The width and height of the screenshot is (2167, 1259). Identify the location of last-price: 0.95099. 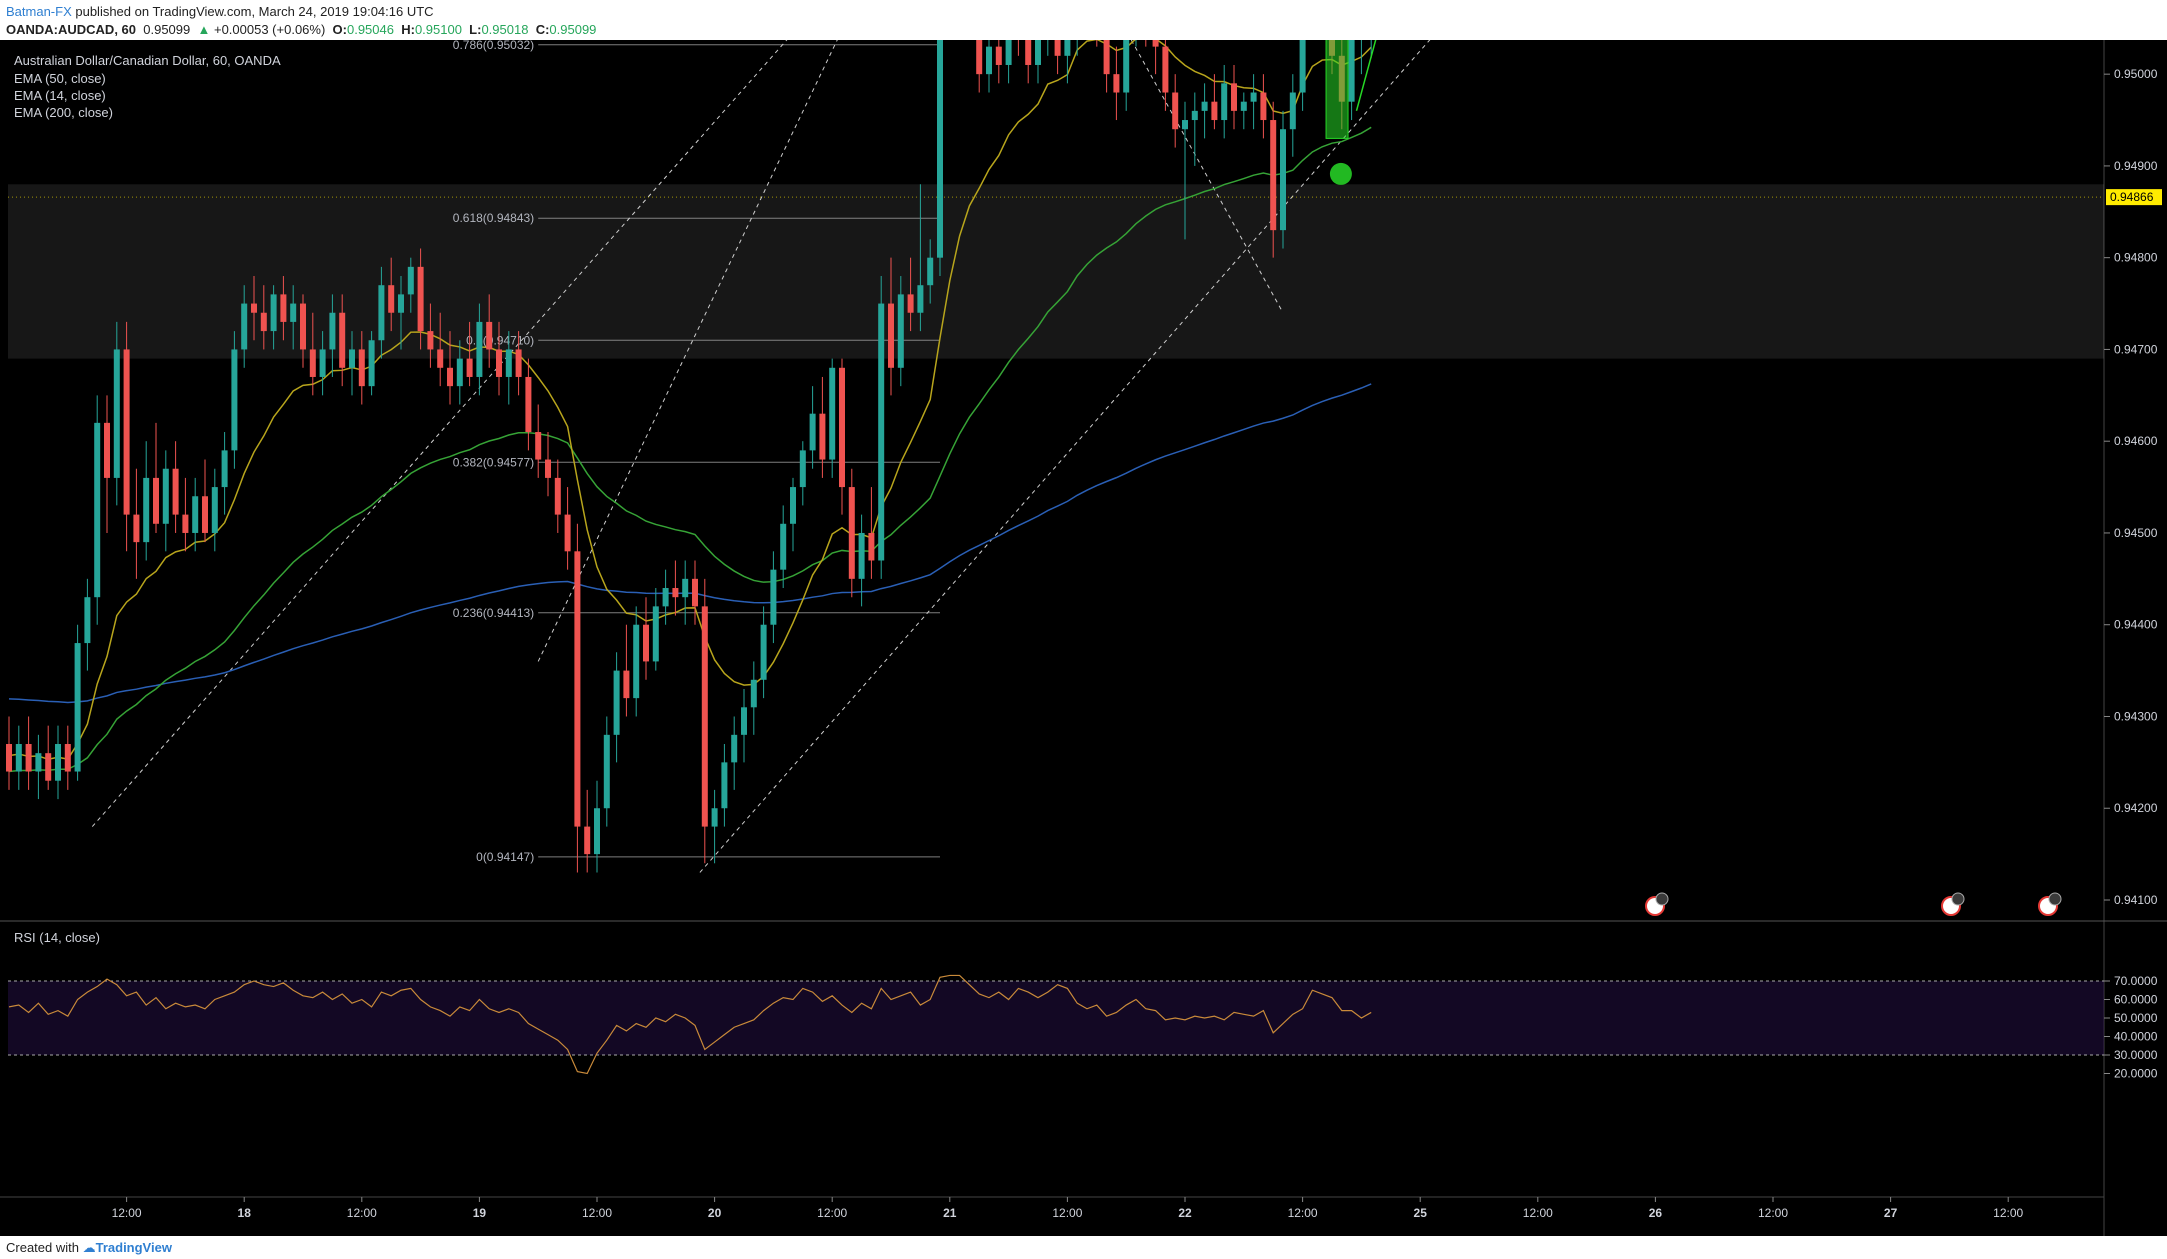
(167, 29).